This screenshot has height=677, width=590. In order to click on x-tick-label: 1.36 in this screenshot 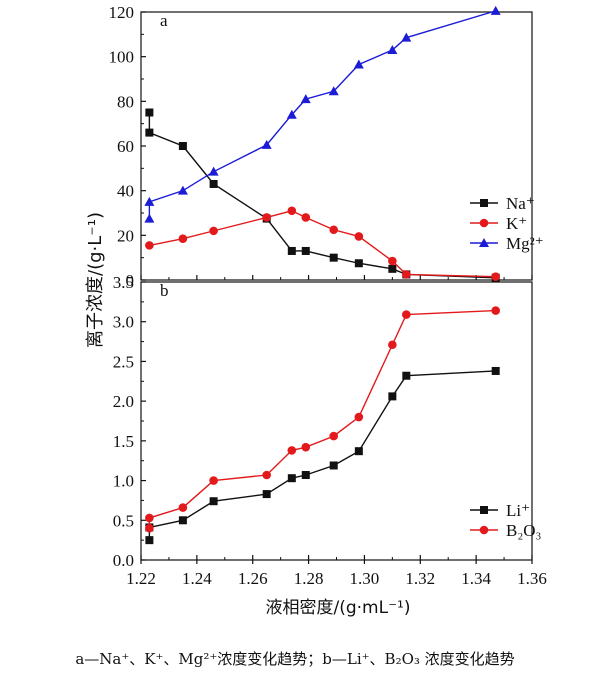, I will do `click(532, 578)`.